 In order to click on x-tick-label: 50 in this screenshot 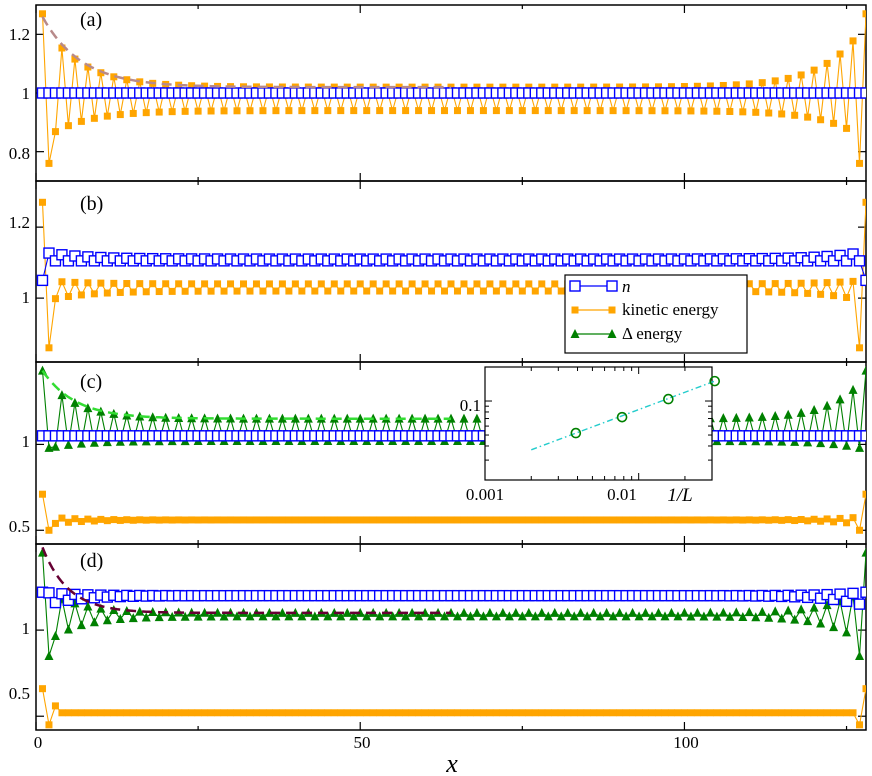, I will do `click(362, 742)`.